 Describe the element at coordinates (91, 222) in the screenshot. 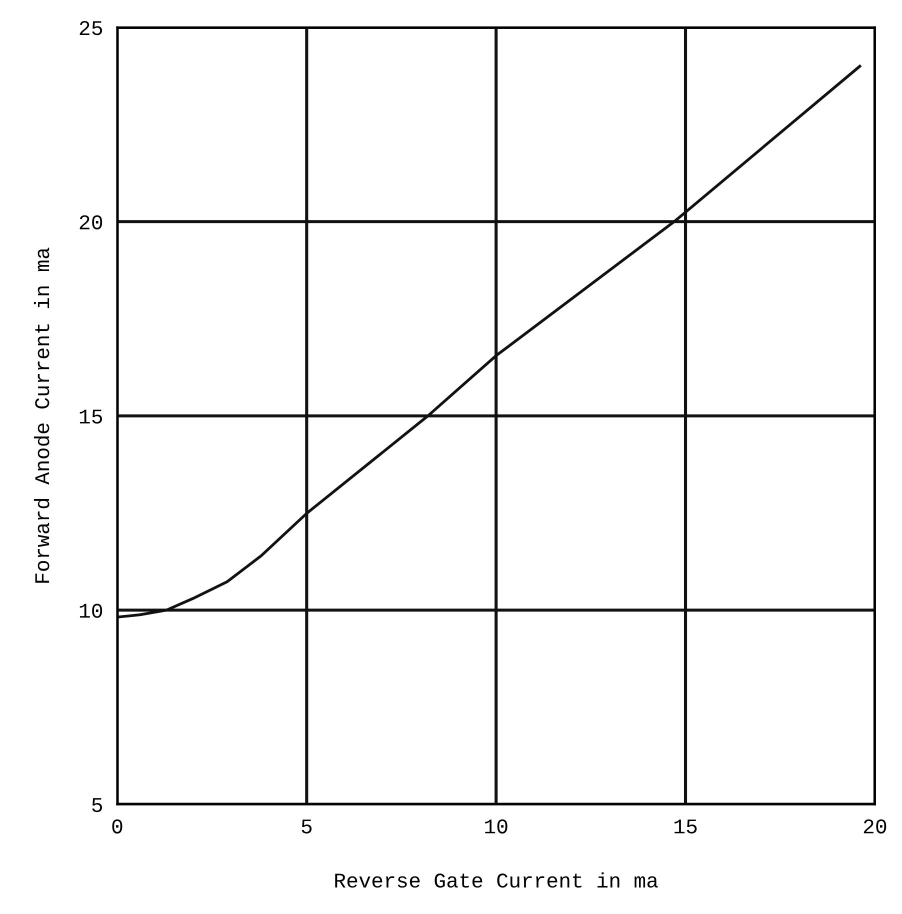

I see `y-tick-label: 20` at that location.